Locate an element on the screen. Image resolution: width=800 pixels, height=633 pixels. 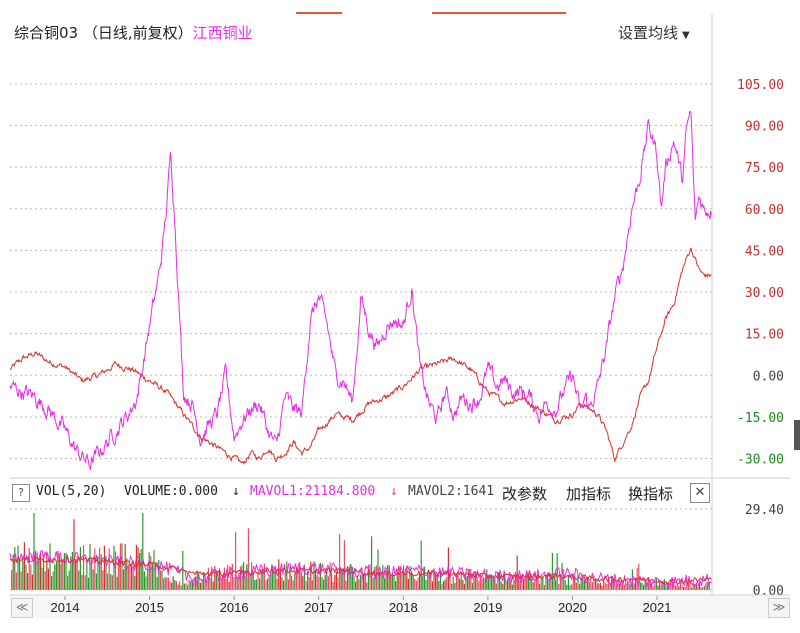
price-tick-label: 75.00 is located at coordinates (764, 168).